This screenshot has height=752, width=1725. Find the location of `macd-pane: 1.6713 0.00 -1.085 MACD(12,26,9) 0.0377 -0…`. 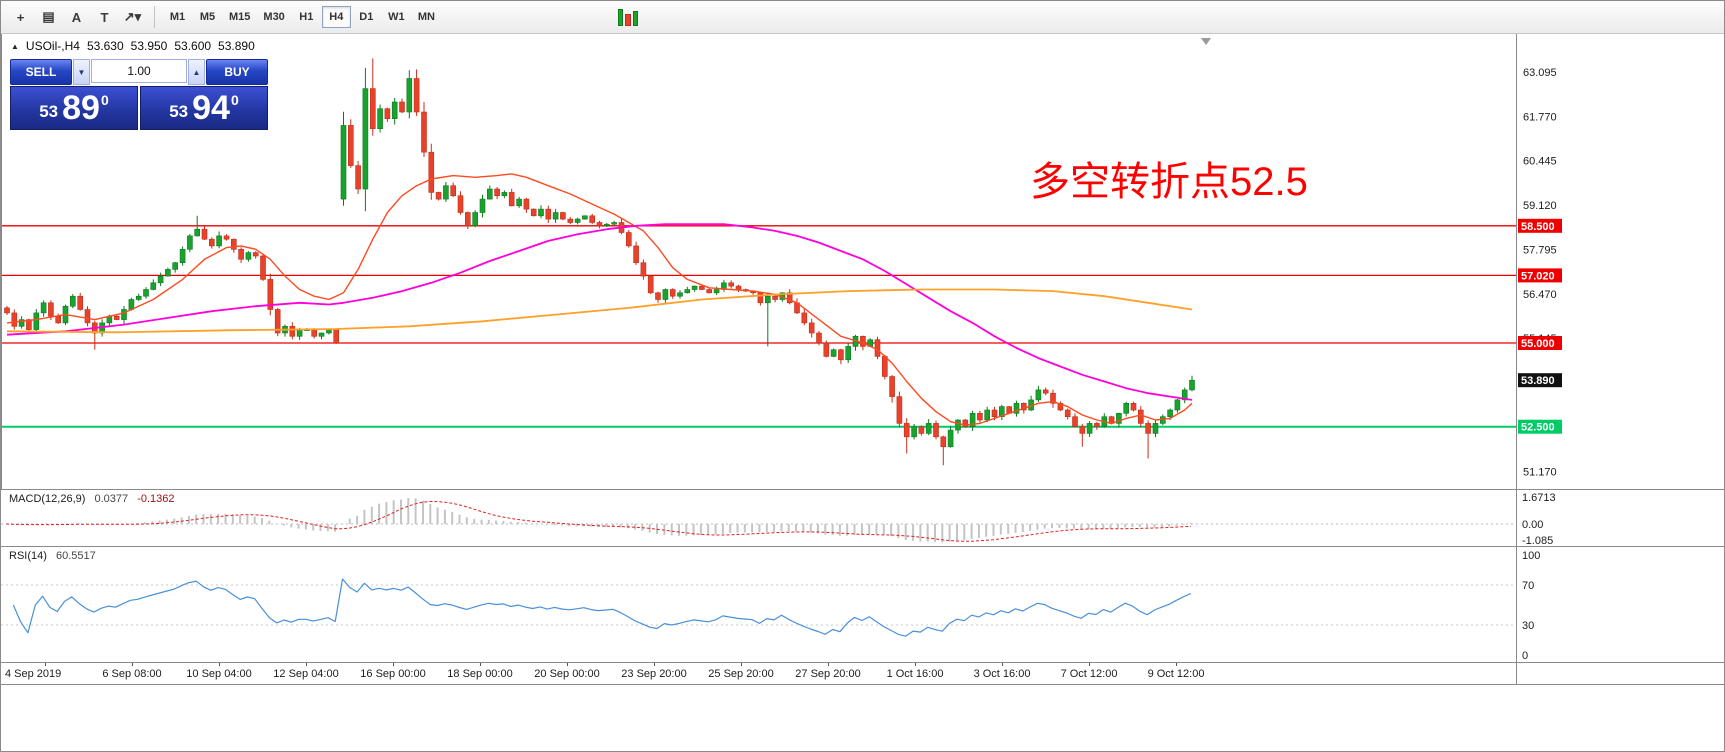

macd-pane: 1.6713 0.00 -1.085 MACD(12,26,9) 0.0377 -0… is located at coordinates (863, 518).